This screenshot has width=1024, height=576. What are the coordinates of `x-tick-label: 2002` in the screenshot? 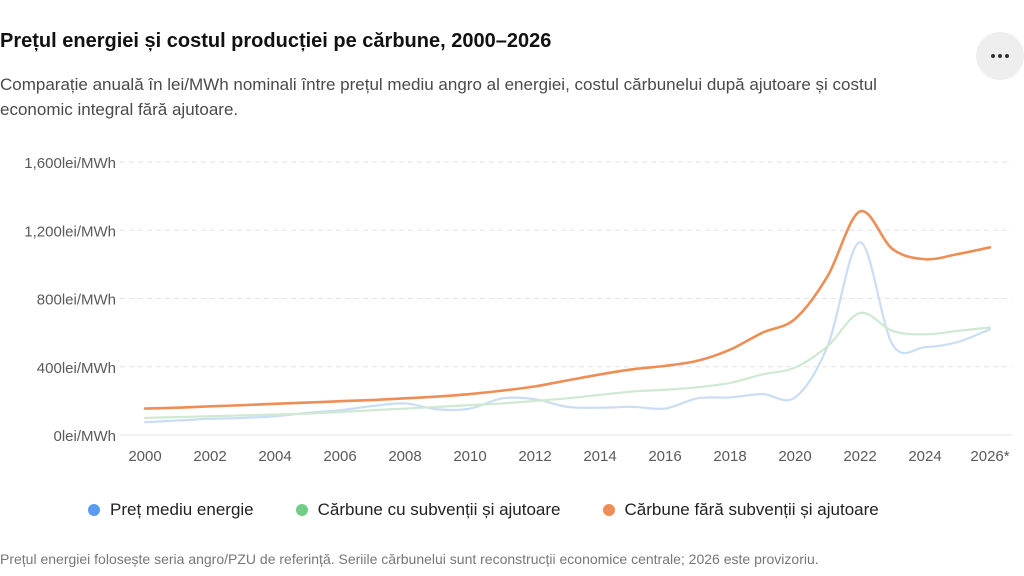 It's located at (209, 456).